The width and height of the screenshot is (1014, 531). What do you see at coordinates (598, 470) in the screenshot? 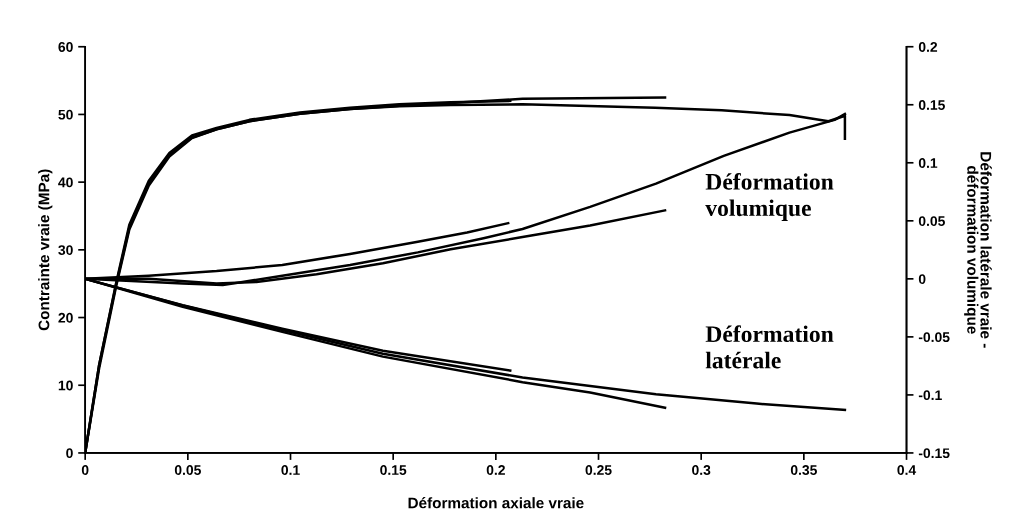
I see `x-tick-label: 0.25` at bounding box center [598, 470].